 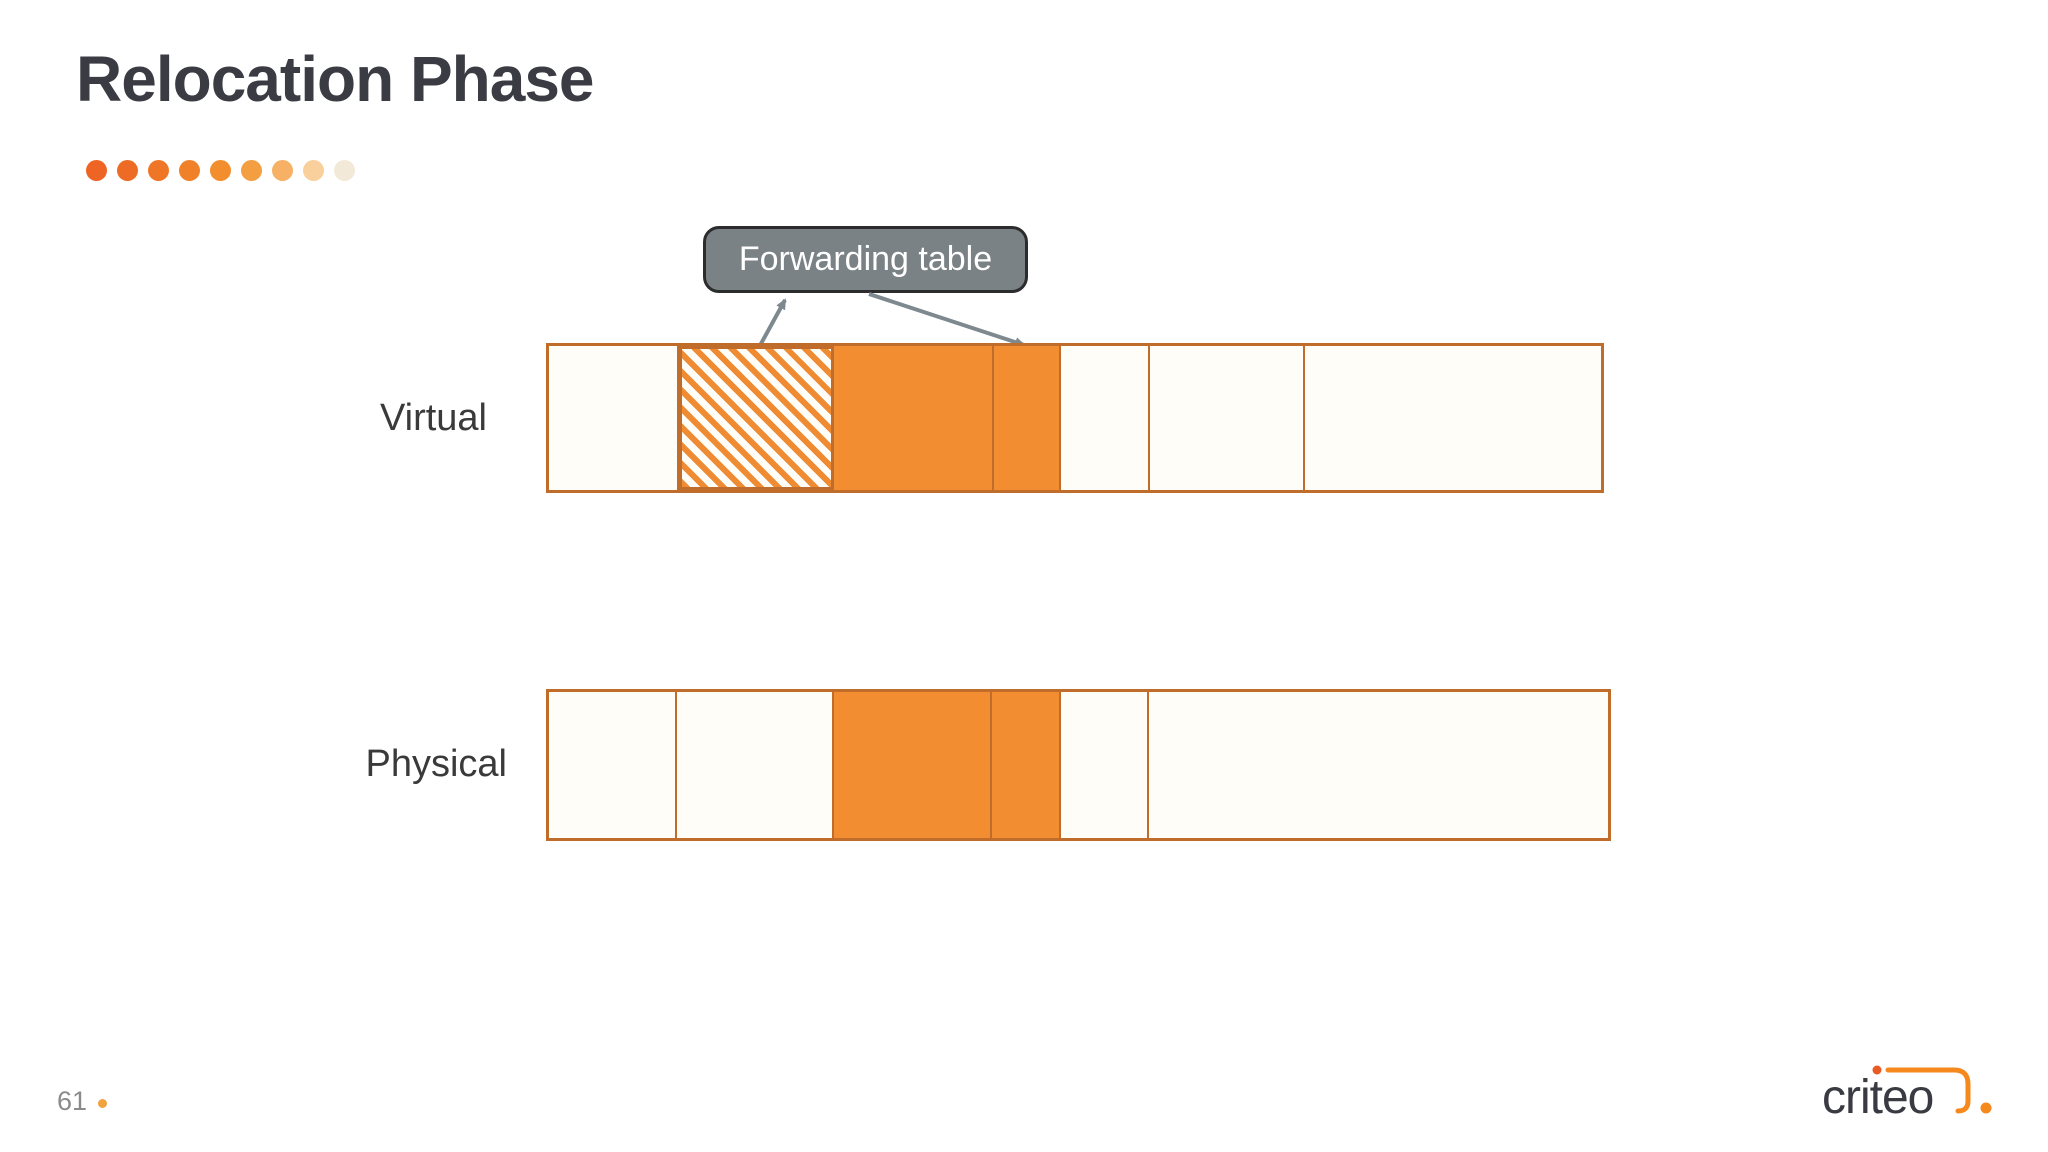 What do you see at coordinates (1105, 765) in the screenshot?
I see `physical-segment-5-free` at bounding box center [1105, 765].